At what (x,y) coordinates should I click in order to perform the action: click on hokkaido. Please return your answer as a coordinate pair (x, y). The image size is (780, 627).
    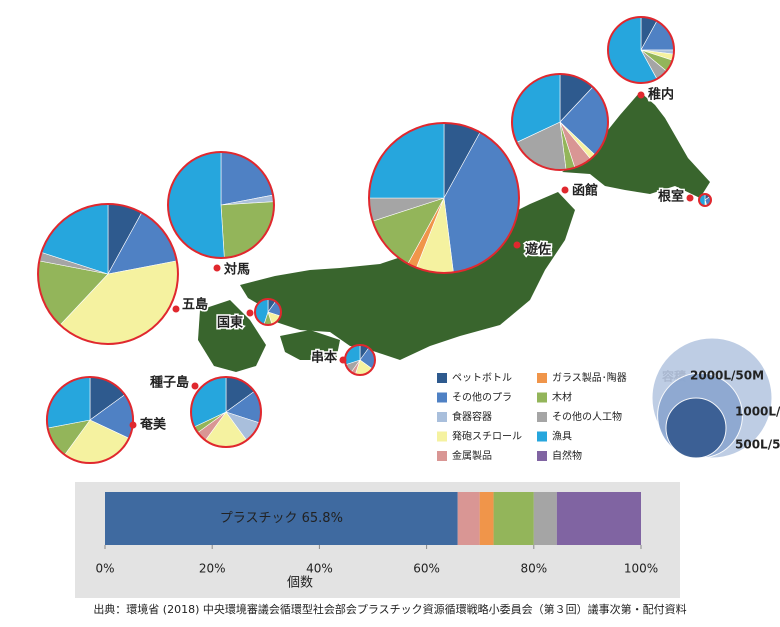
    Looking at the image, I should click on (636, 145).